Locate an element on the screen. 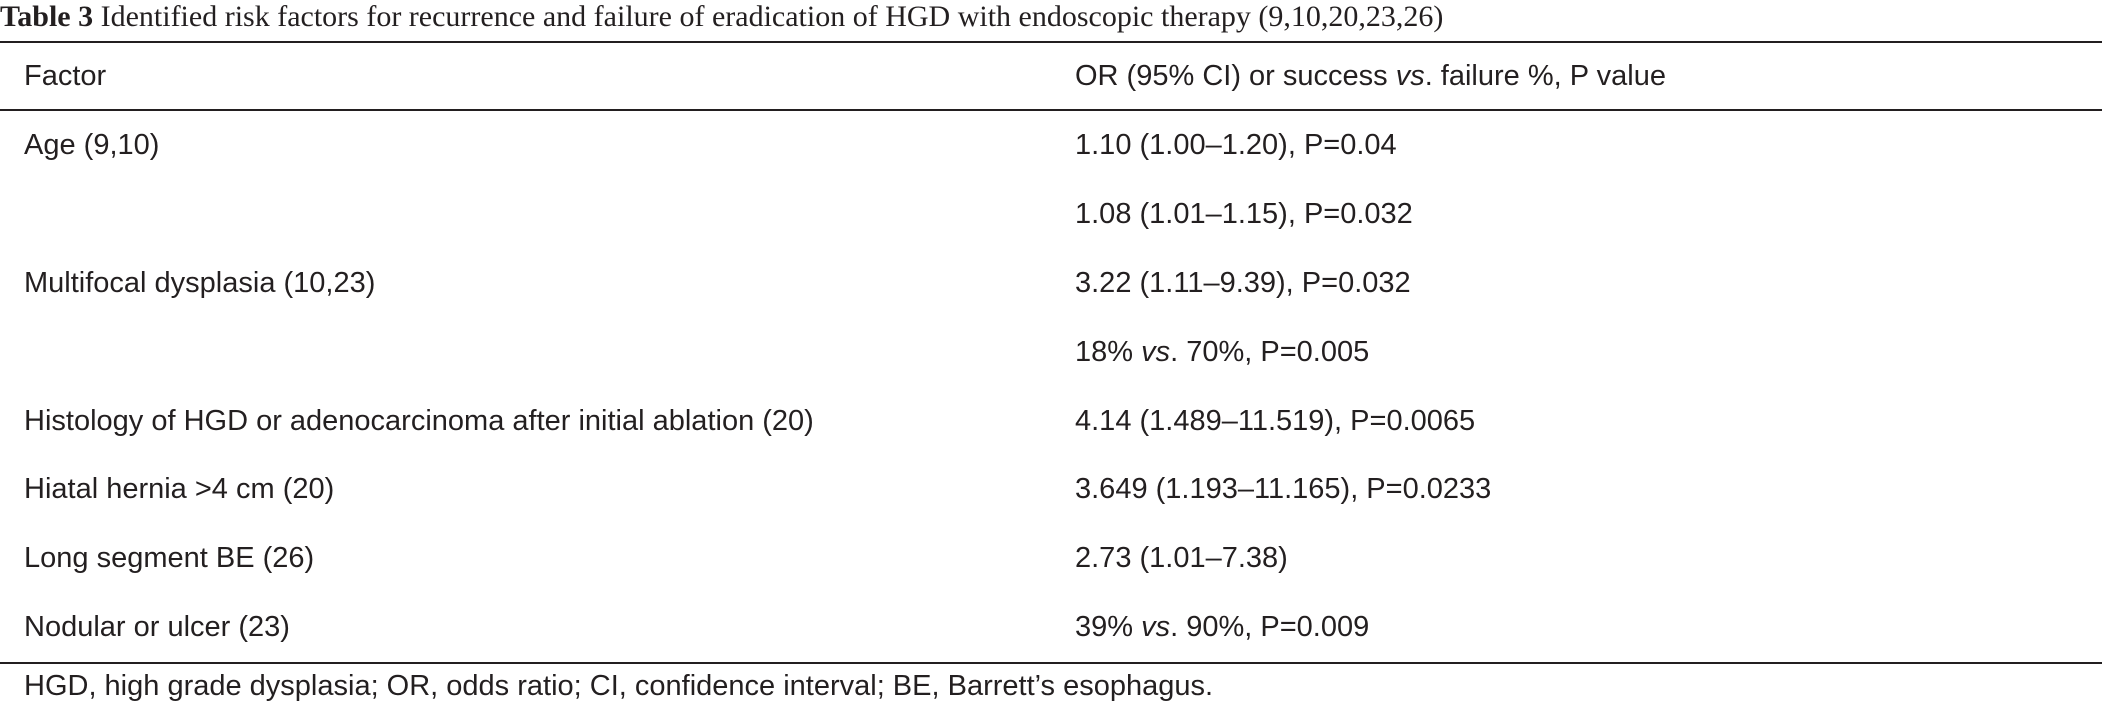 This screenshot has height=709, width=2102. value-cell: 18% vs. 70%, P=0.005 is located at coordinates (1222, 352).